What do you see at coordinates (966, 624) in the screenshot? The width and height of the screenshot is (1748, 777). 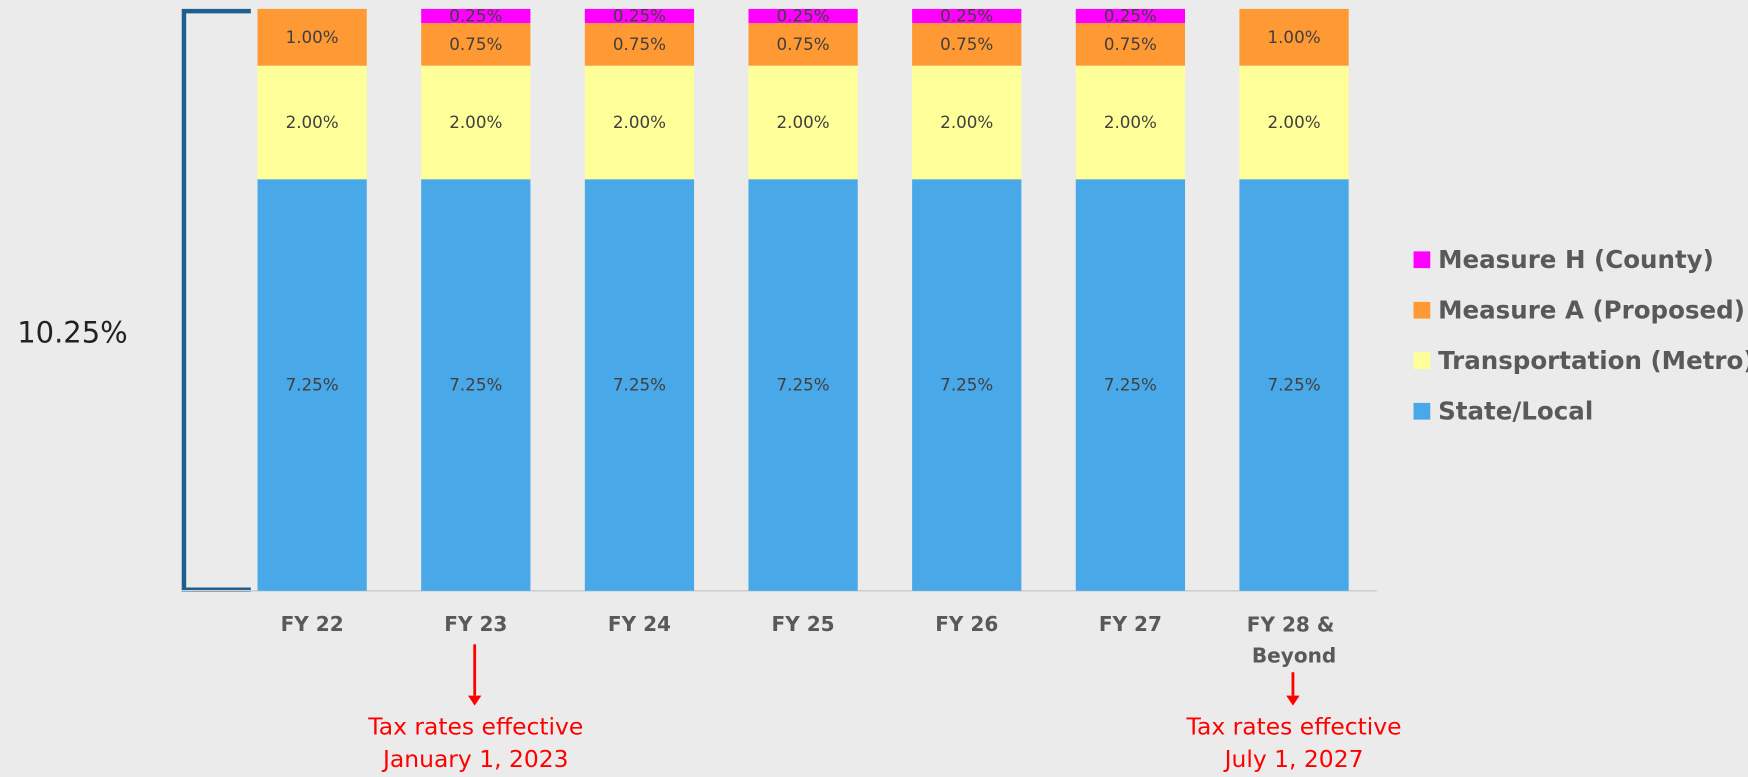 I see `x-tick-label: FY 26` at bounding box center [966, 624].